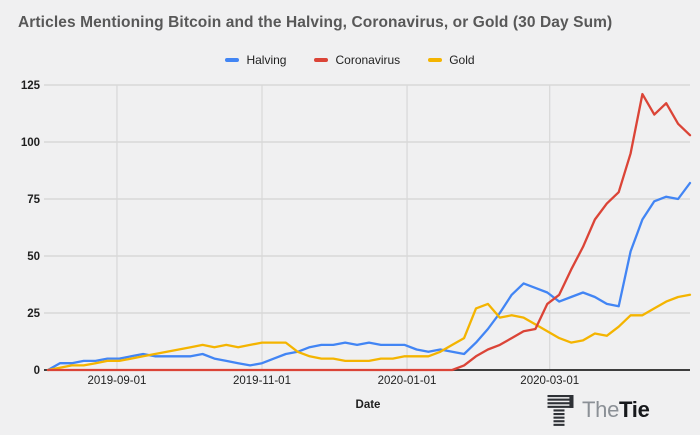  I want to click on y-tick-label-125: 125, so click(31, 86).